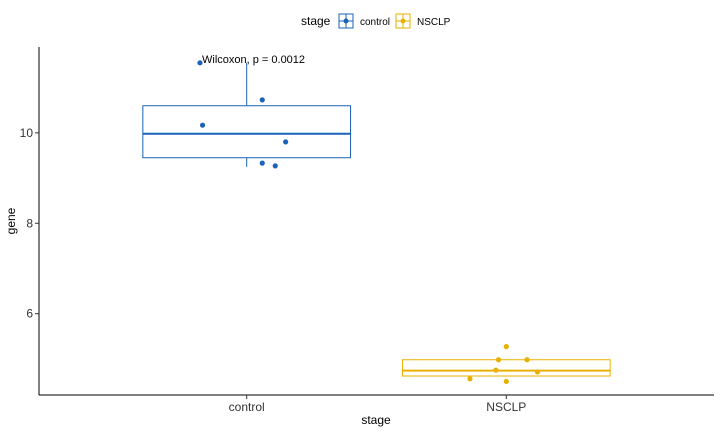 Image resolution: width=720 pixels, height=432 pixels. I want to click on y-tick-label-10: 10, so click(27, 133).